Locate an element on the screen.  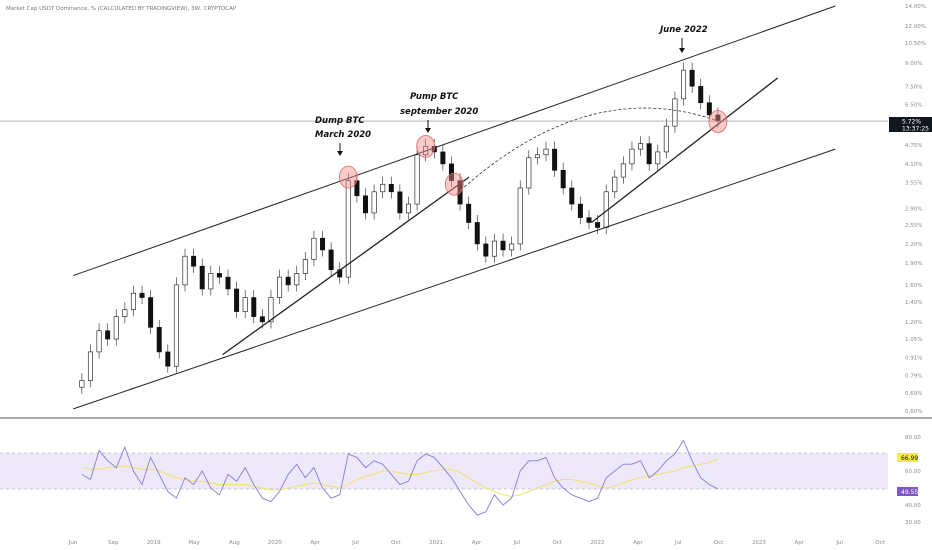
price-axis-tick: 2.90% is located at coordinates (913, 209).